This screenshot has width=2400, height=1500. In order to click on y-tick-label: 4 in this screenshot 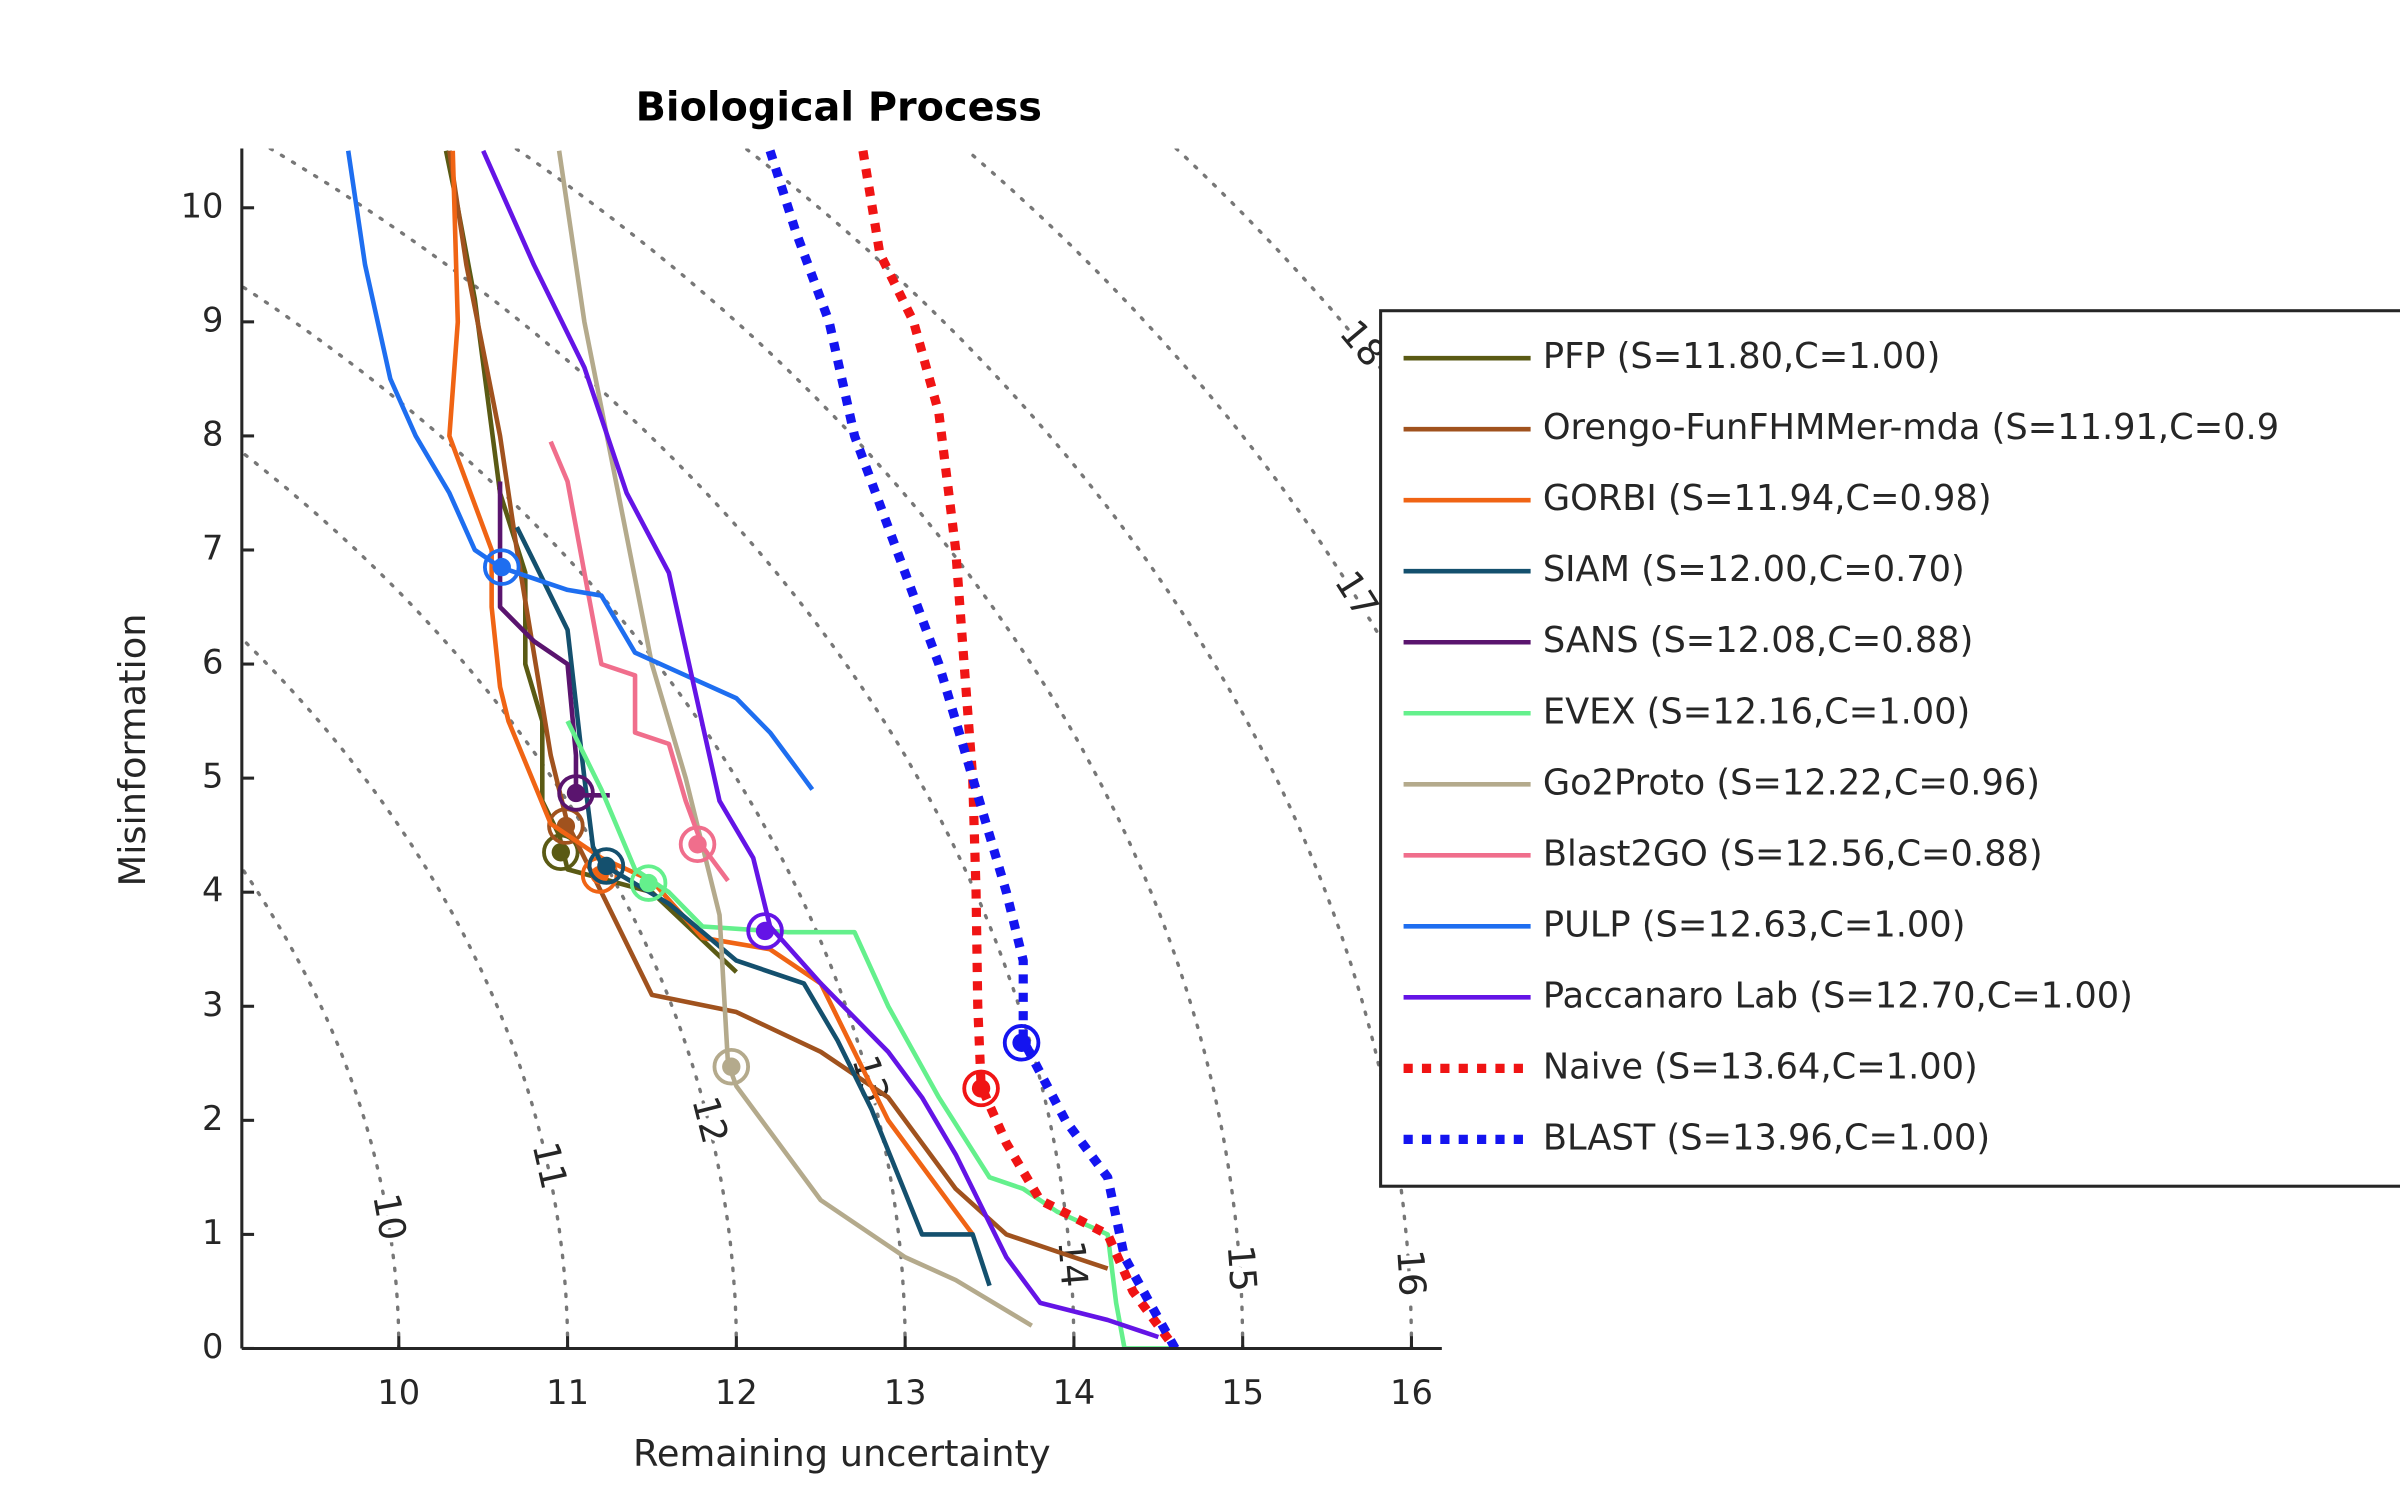, I will do `click(212, 890)`.